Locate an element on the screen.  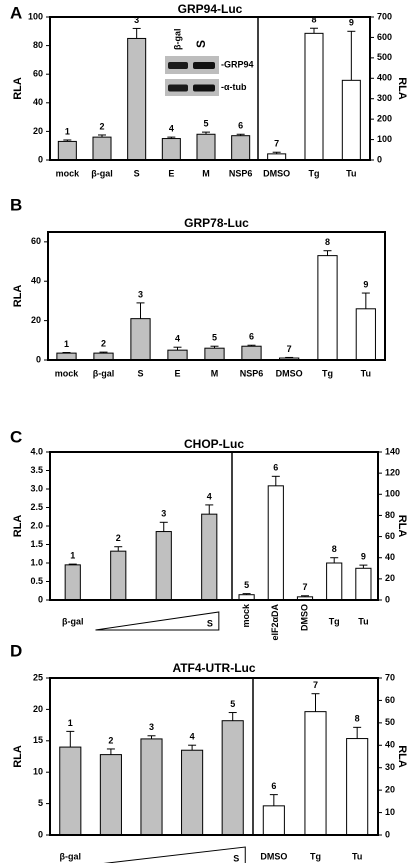
blot-strip is located at coordinates (192, 65).